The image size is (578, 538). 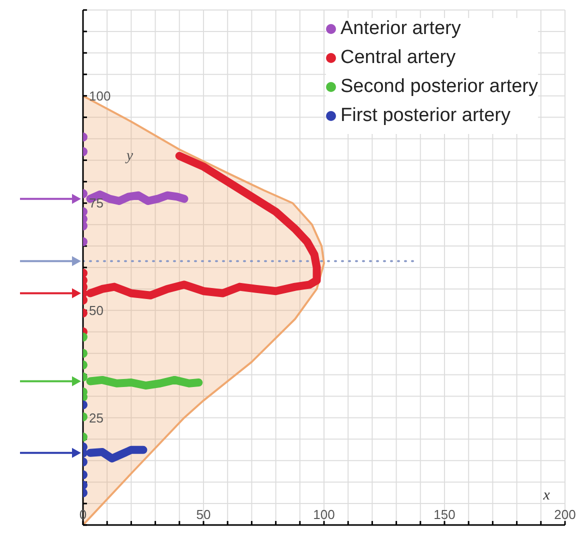 What do you see at coordinates (324, 514) in the screenshot?
I see `x-tick-label: 100` at bounding box center [324, 514].